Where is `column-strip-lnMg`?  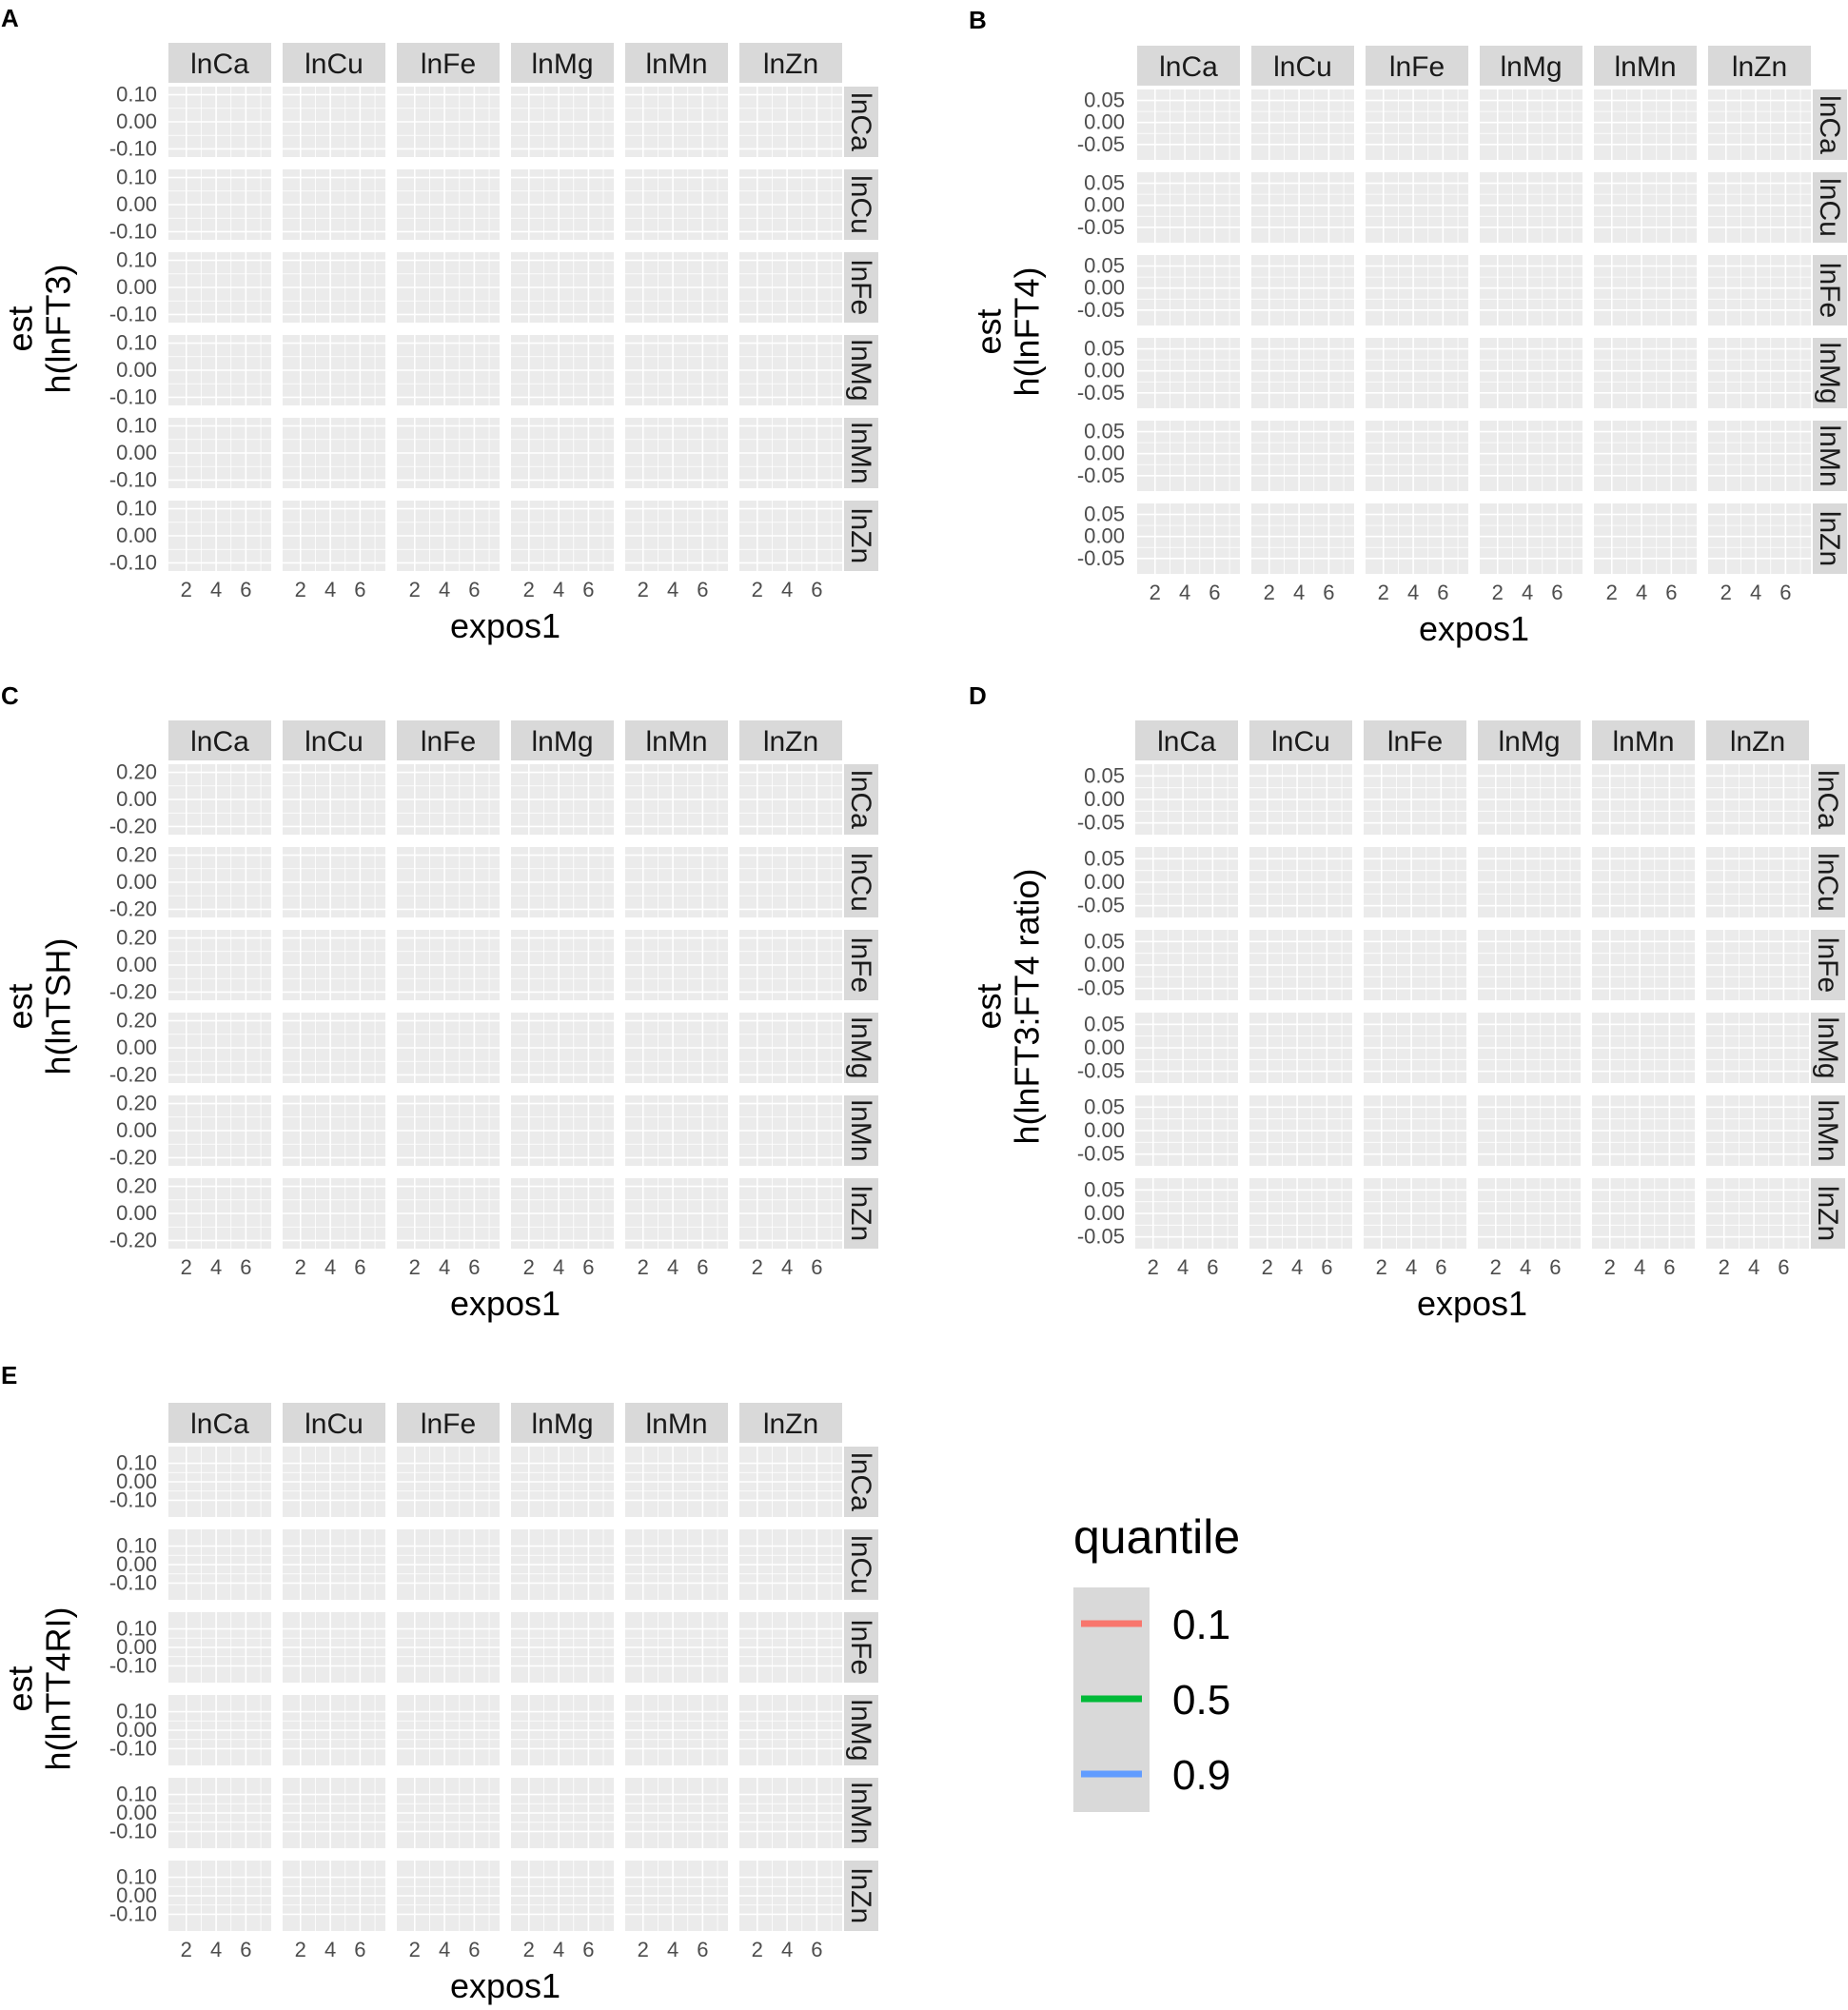
column-strip-lnMg is located at coordinates (562, 1423).